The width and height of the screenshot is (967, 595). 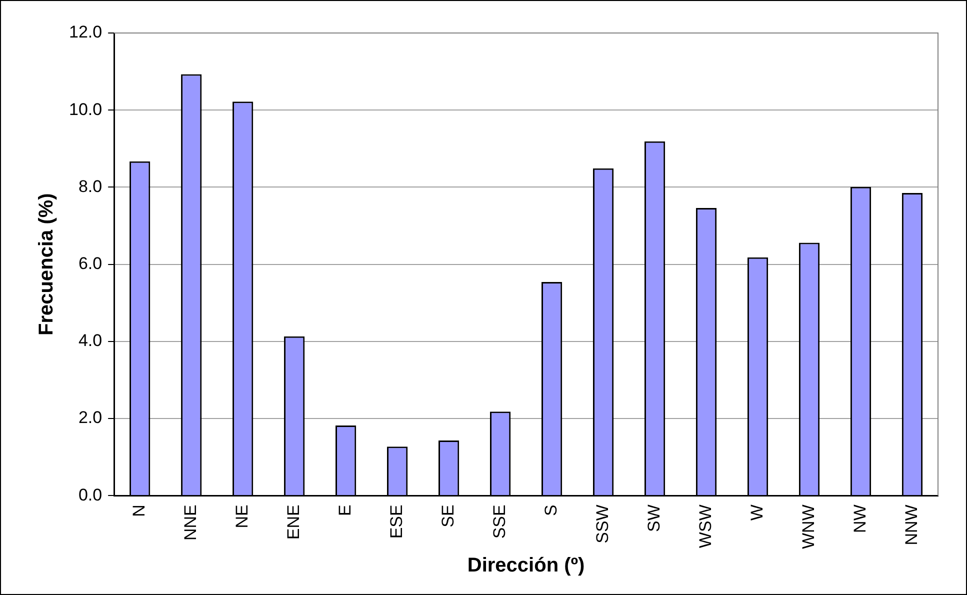 What do you see at coordinates (396, 521) in the screenshot?
I see `x-tick-label: ESE` at bounding box center [396, 521].